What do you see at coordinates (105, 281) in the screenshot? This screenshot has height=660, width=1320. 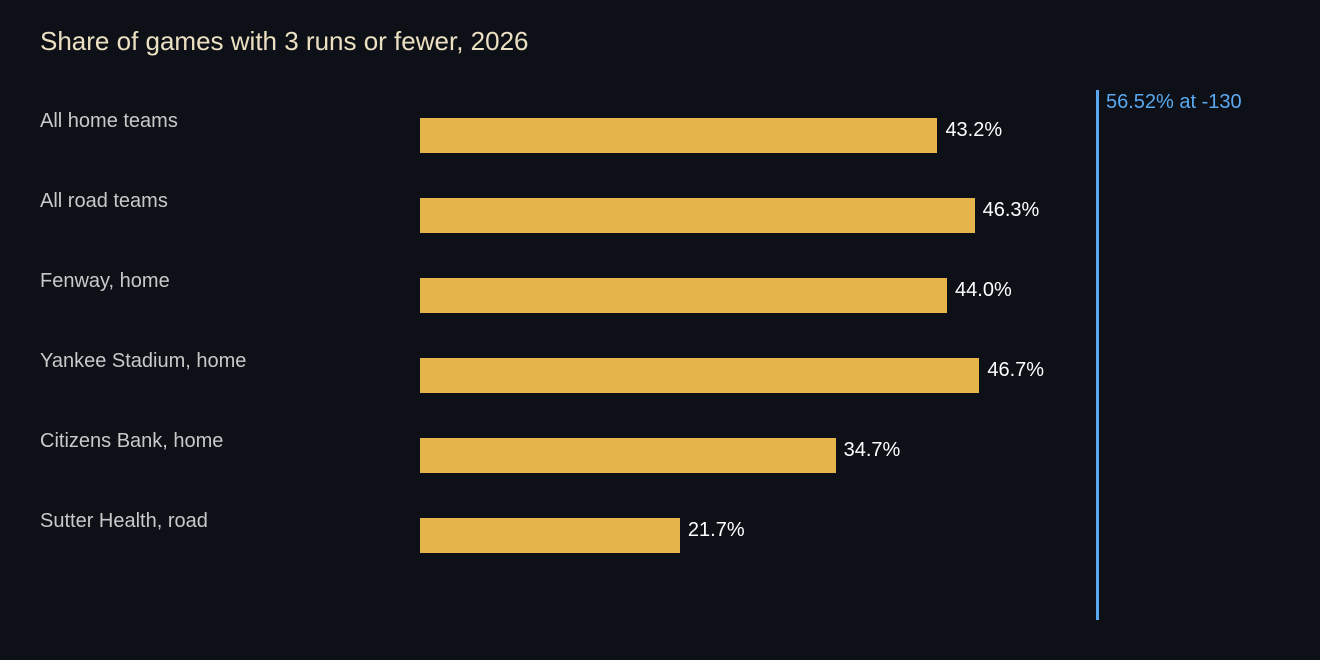 I see `category-label: Fenway, home` at bounding box center [105, 281].